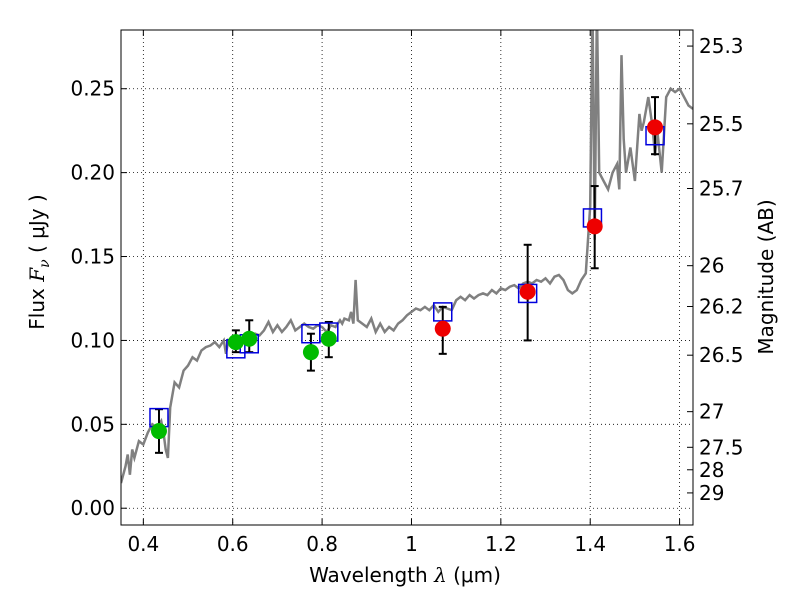 This screenshot has height=600, width=800. What do you see at coordinates (143, 544) in the screenshot?
I see `x-tick-label: 0.4` at bounding box center [143, 544].